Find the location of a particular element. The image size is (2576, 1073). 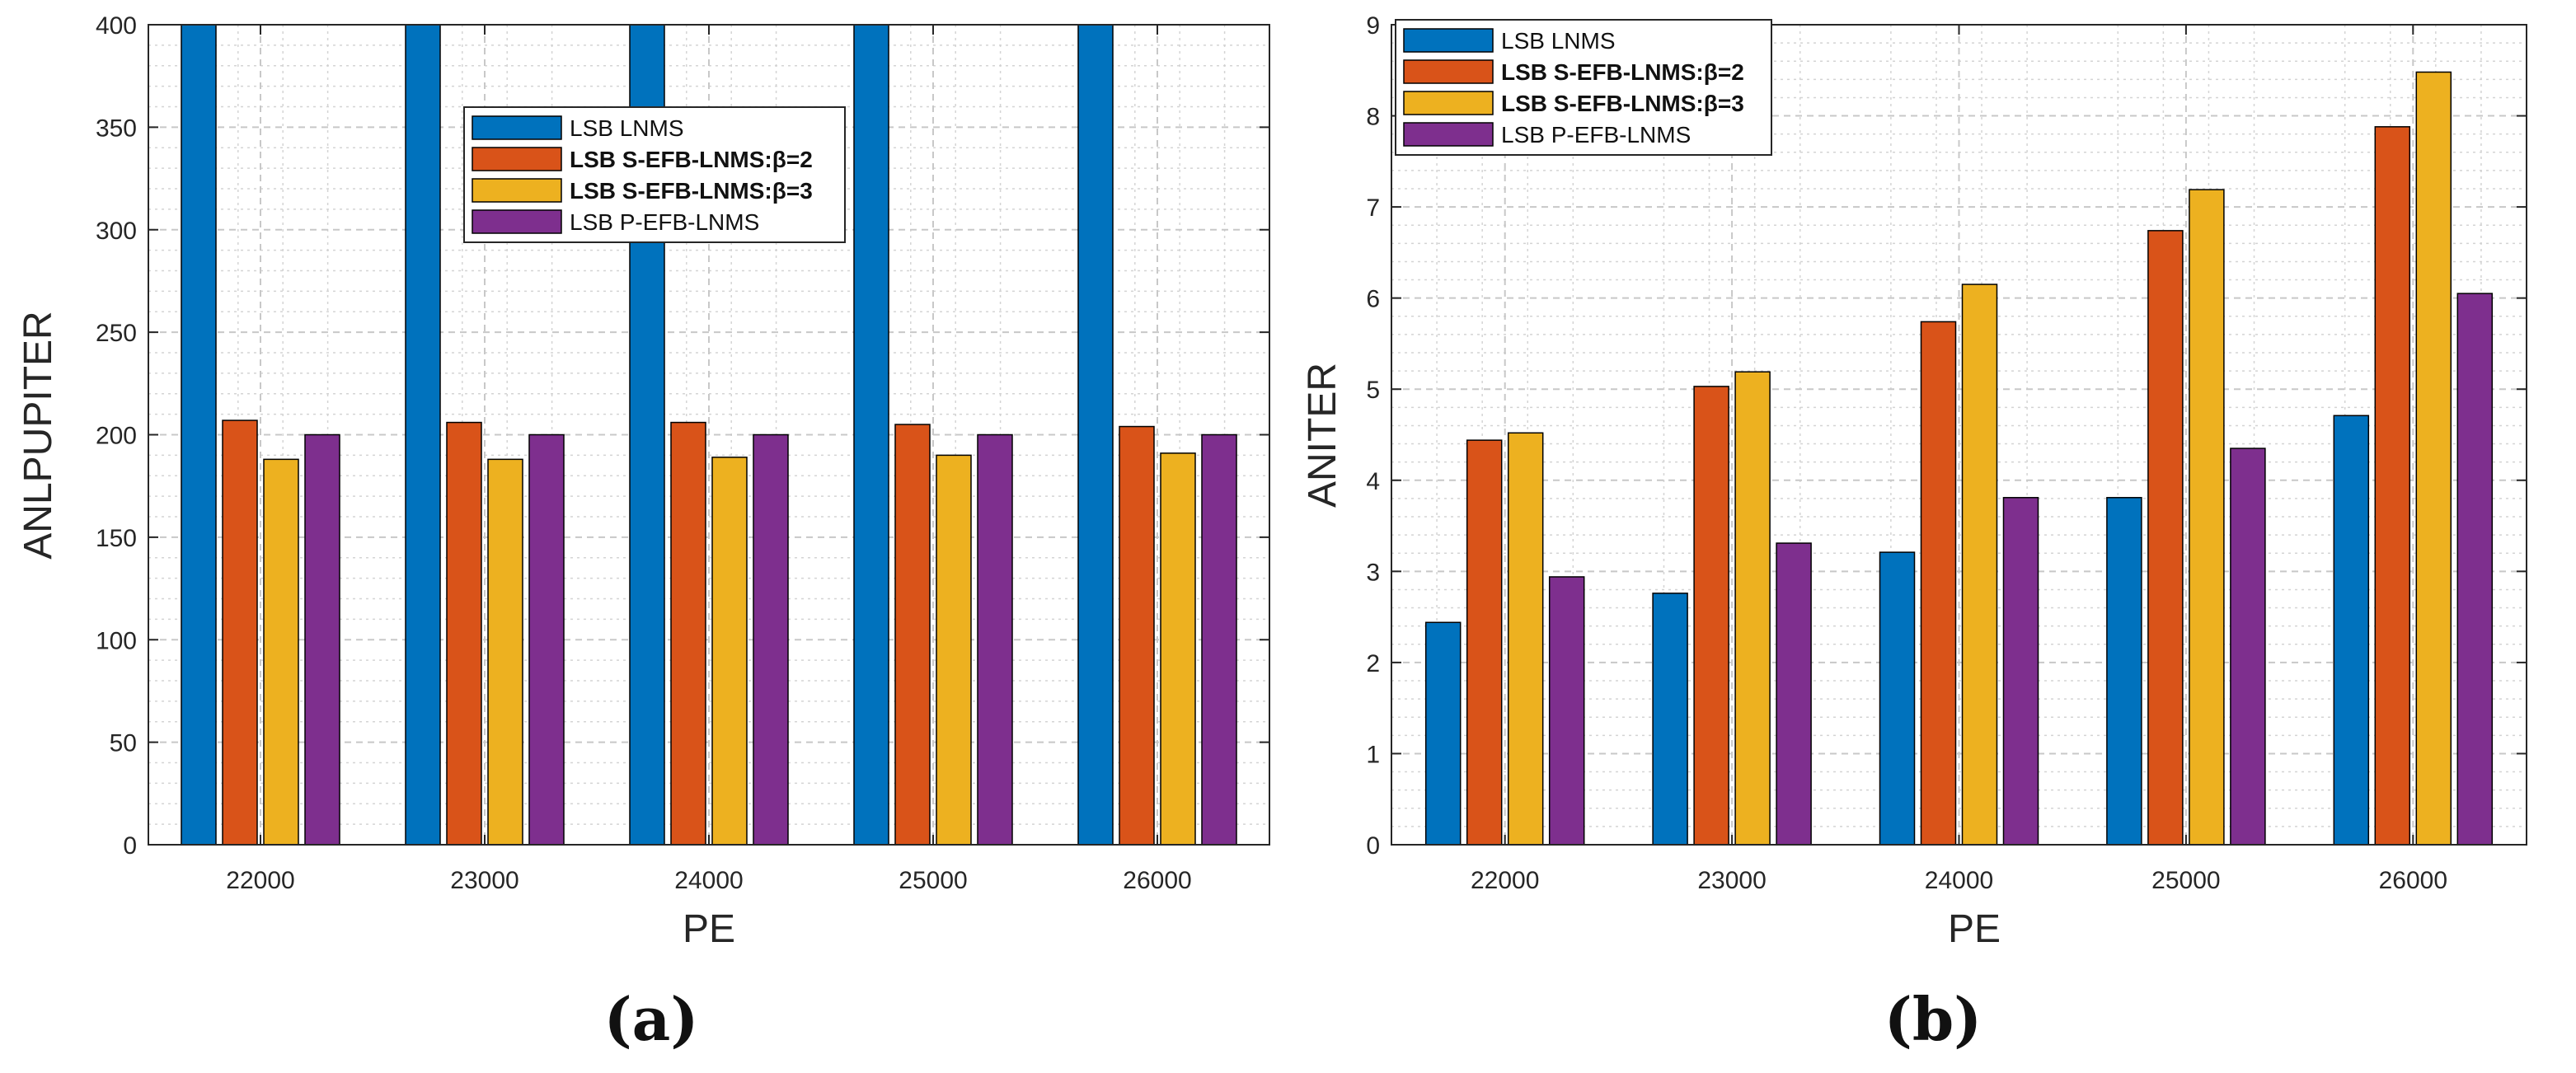

panel-b-legend-item: LSB S-EFB-LNMS:β=2 is located at coordinates (1573, 72).